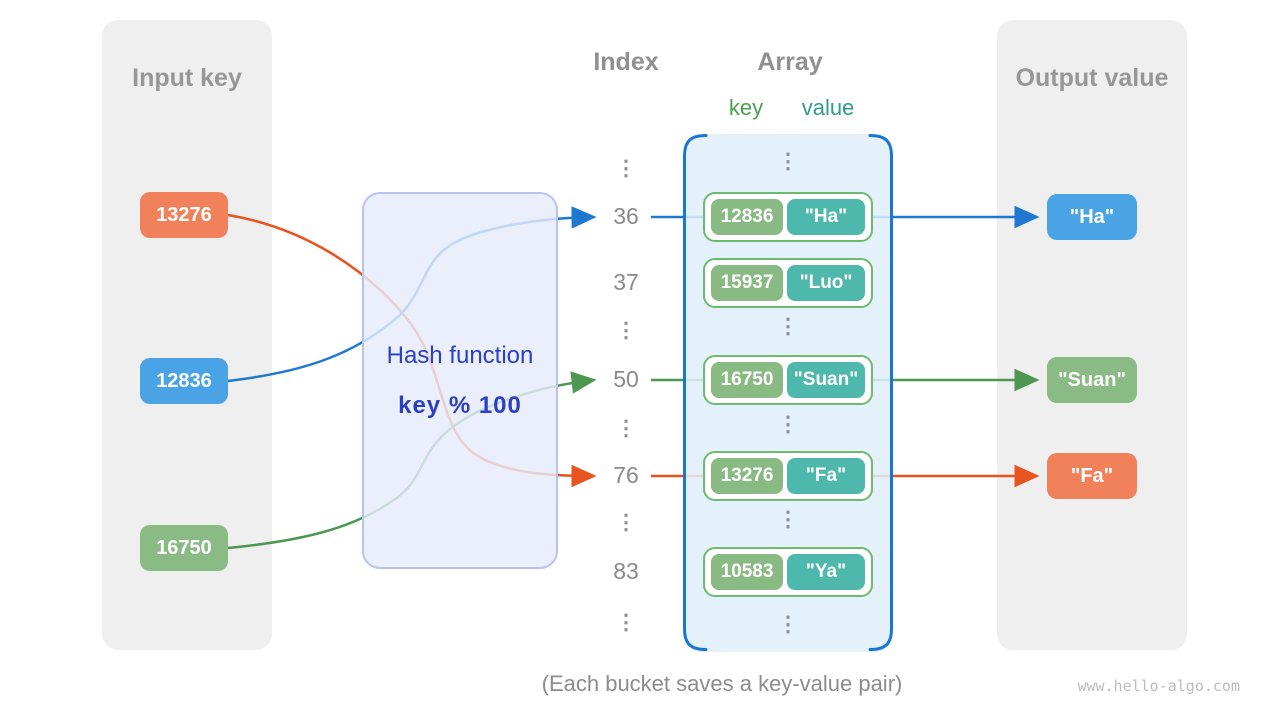  Describe the element at coordinates (746, 107) in the screenshot. I see `array-key-label: key` at that location.